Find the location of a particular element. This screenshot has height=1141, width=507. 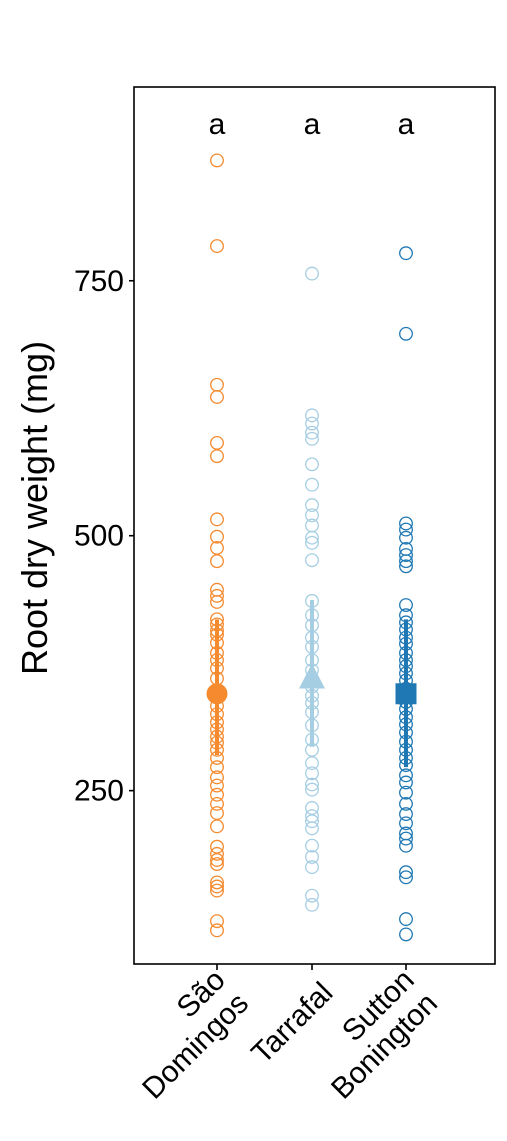

y-tick-label: 250 is located at coordinates (99, 791).